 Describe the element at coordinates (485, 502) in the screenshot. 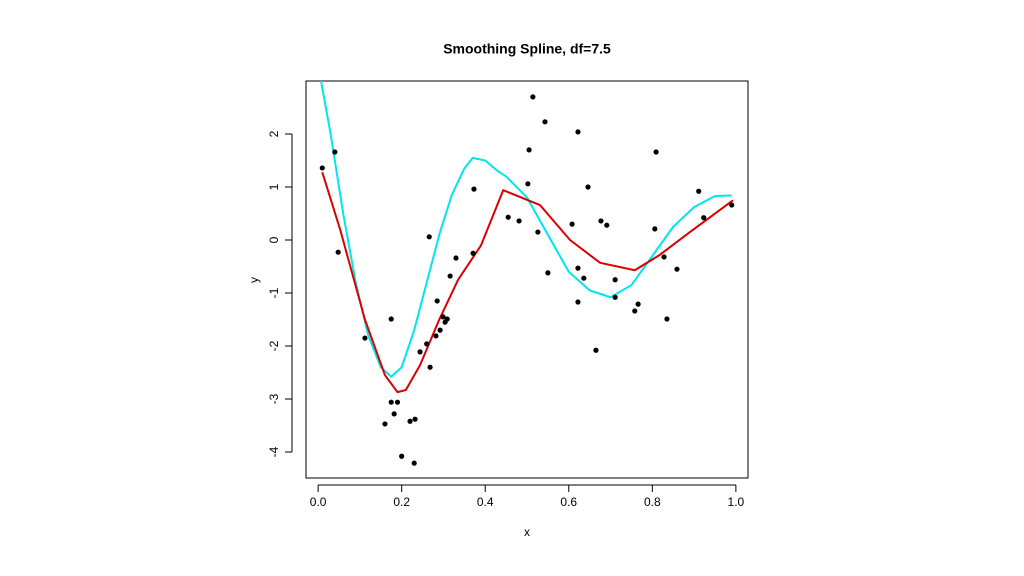

I see `x-tick-label: 0.4` at that location.